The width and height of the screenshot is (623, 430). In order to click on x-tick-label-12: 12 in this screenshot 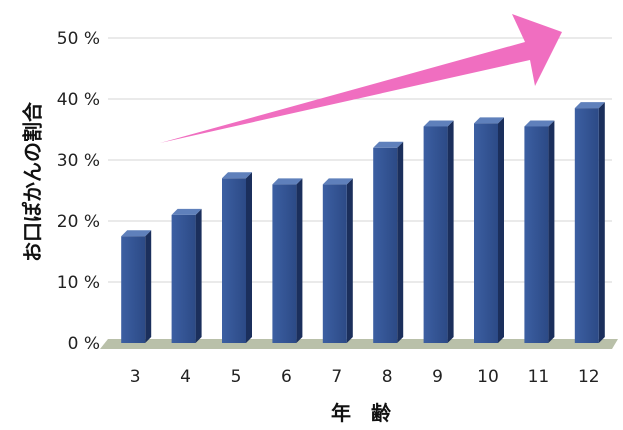, I will do `click(589, 377)`.